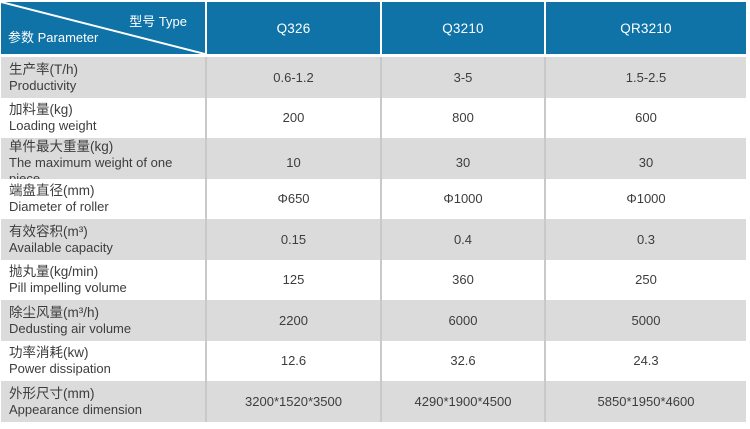 This screenshot has height=429, width=750. I want to click on corner-parameter-label: 参数 Parameter, so click(53, 37).